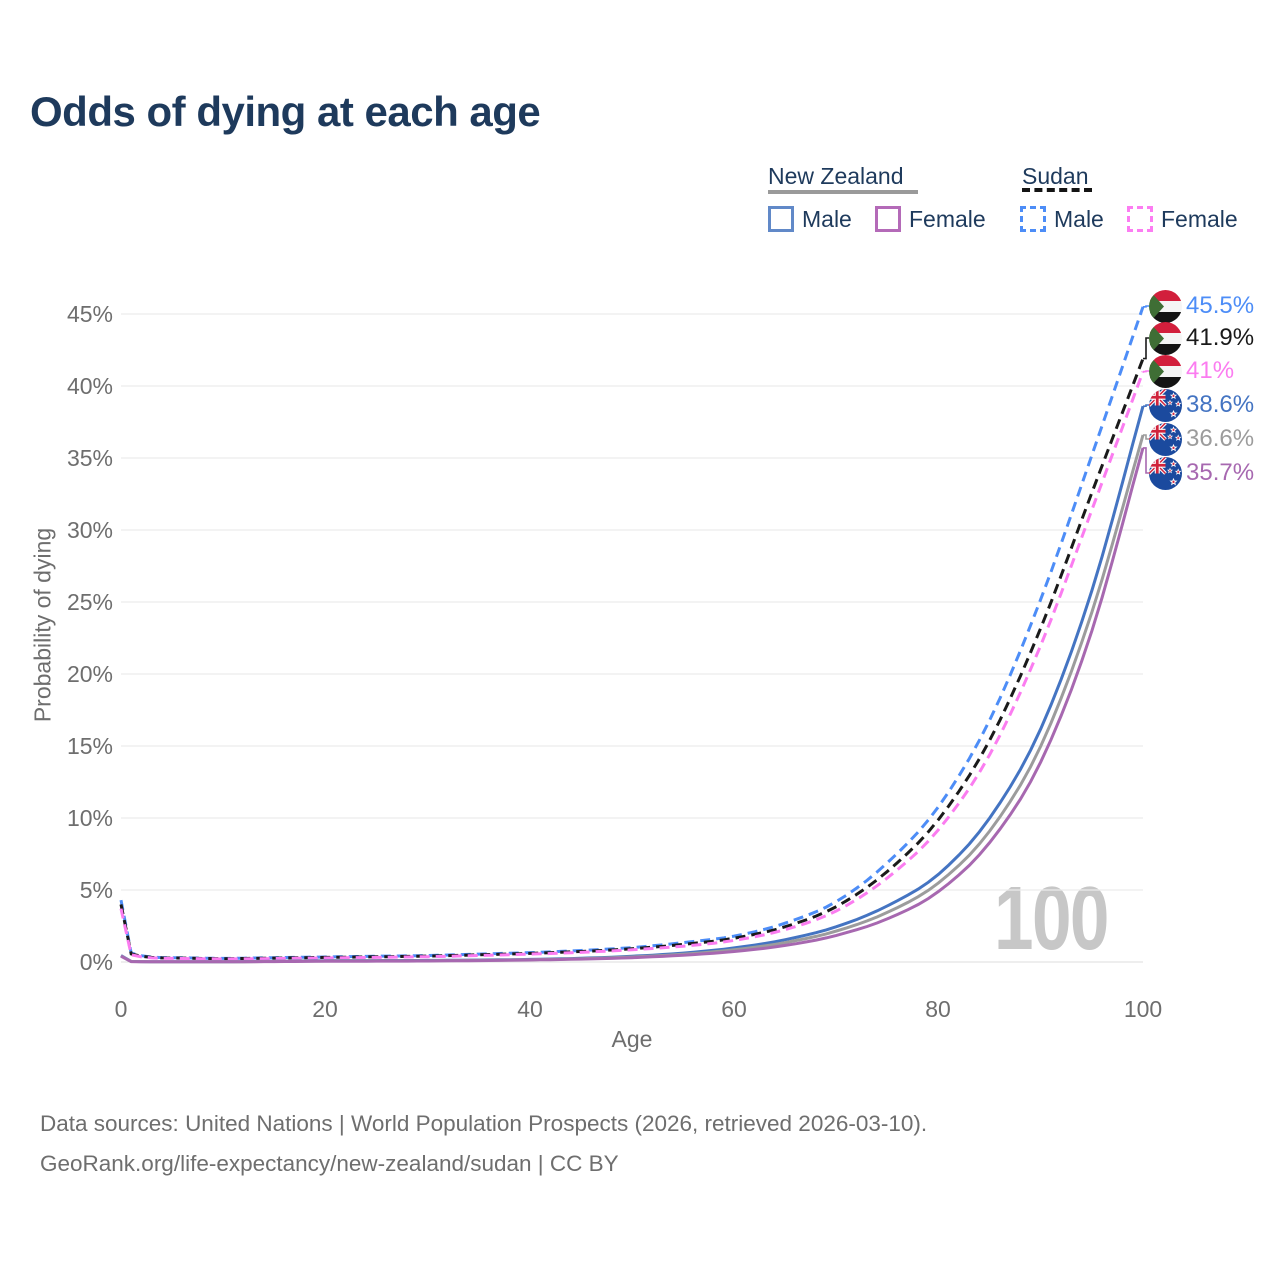 The height and width of the screenshot is (1280, 1280). What do you see at coordinates (89, 746) in the screenshot?
I see `y-tick-15: 15%` at bounding box center [89, 746].